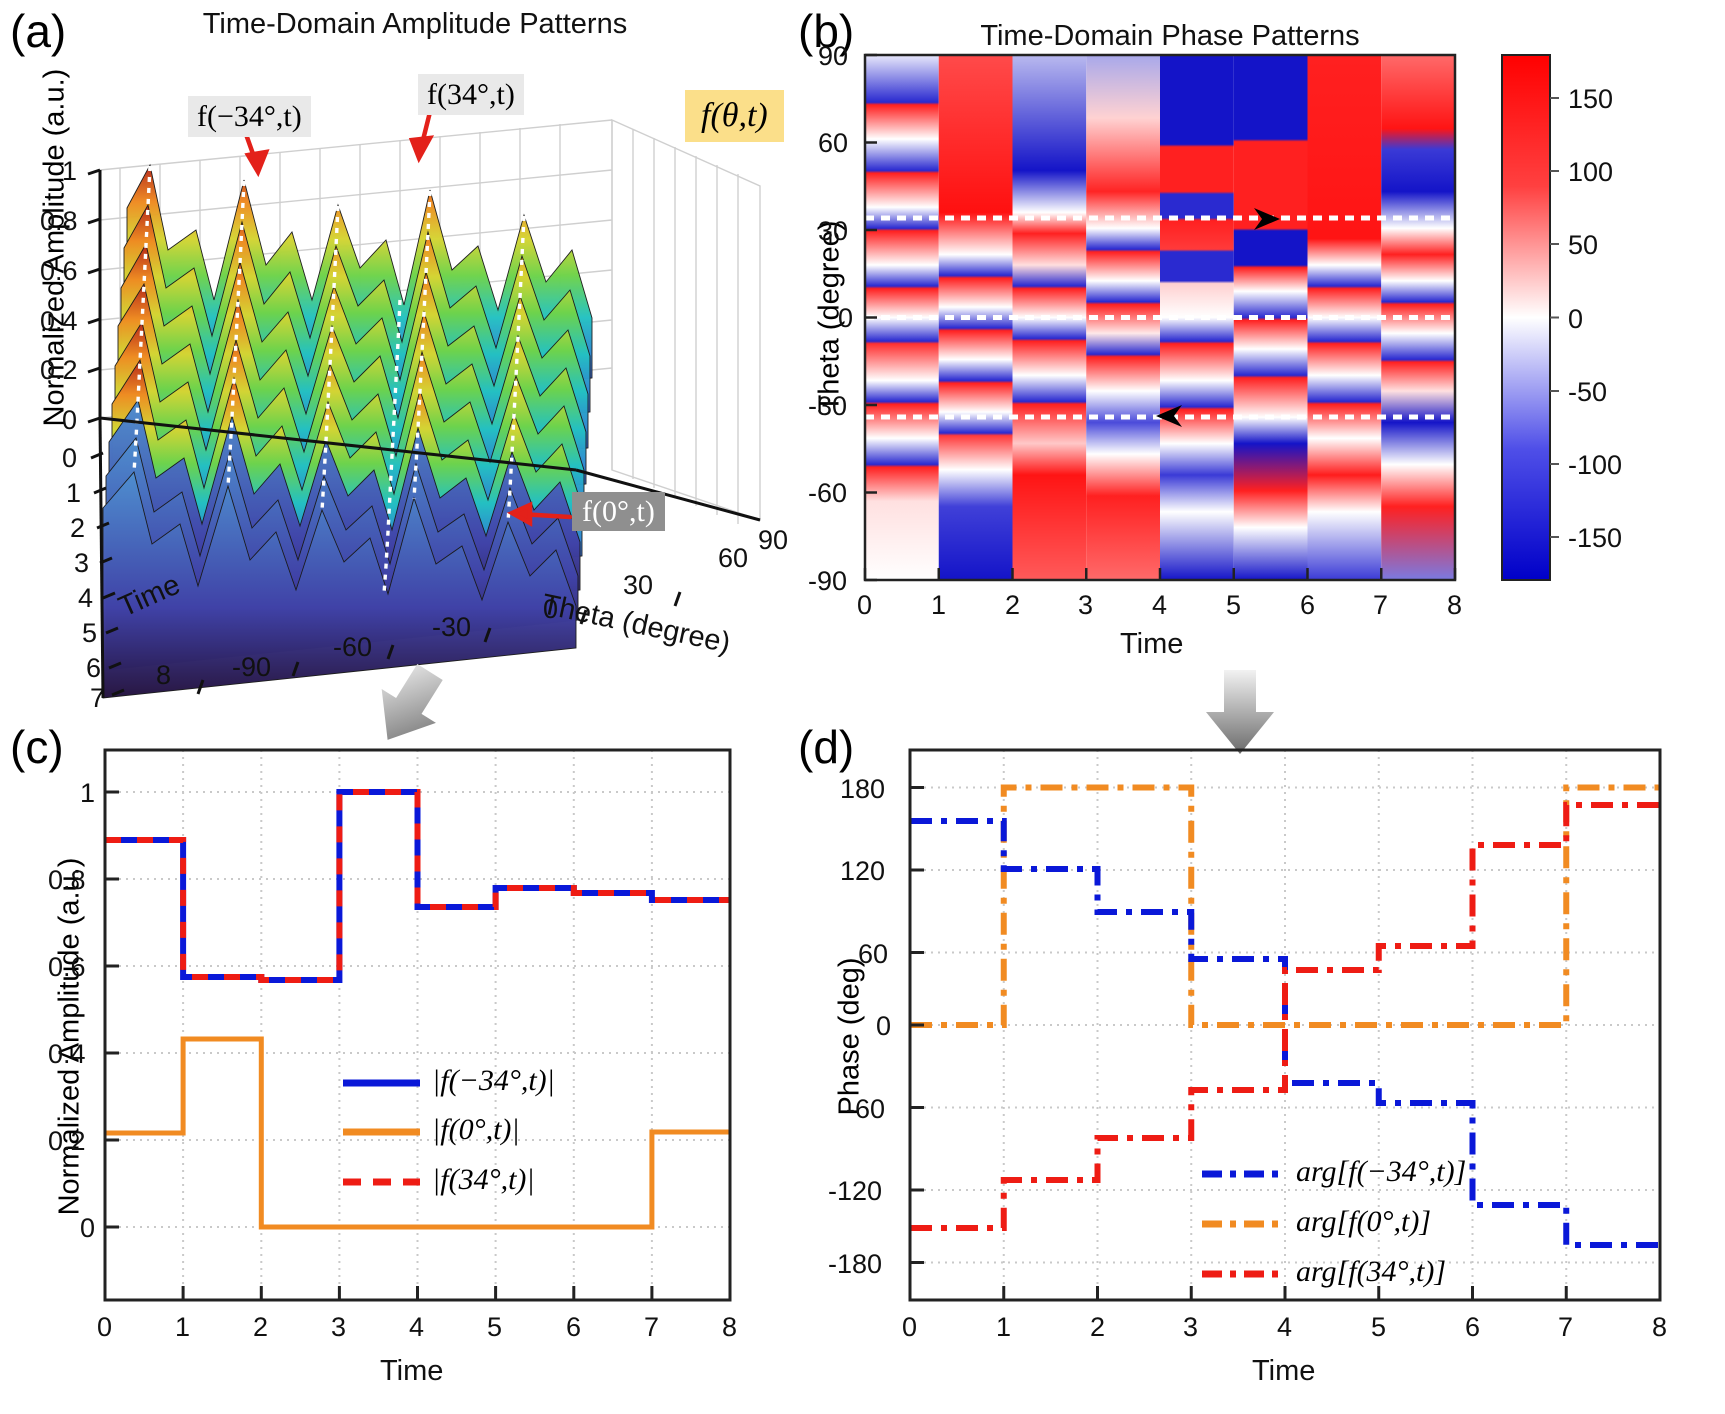 This screenshot has width=1725, height=1414. Describe the element at coordinates (70, 171) in the screenshot. I see `a-ytick-1: 1` at that location.